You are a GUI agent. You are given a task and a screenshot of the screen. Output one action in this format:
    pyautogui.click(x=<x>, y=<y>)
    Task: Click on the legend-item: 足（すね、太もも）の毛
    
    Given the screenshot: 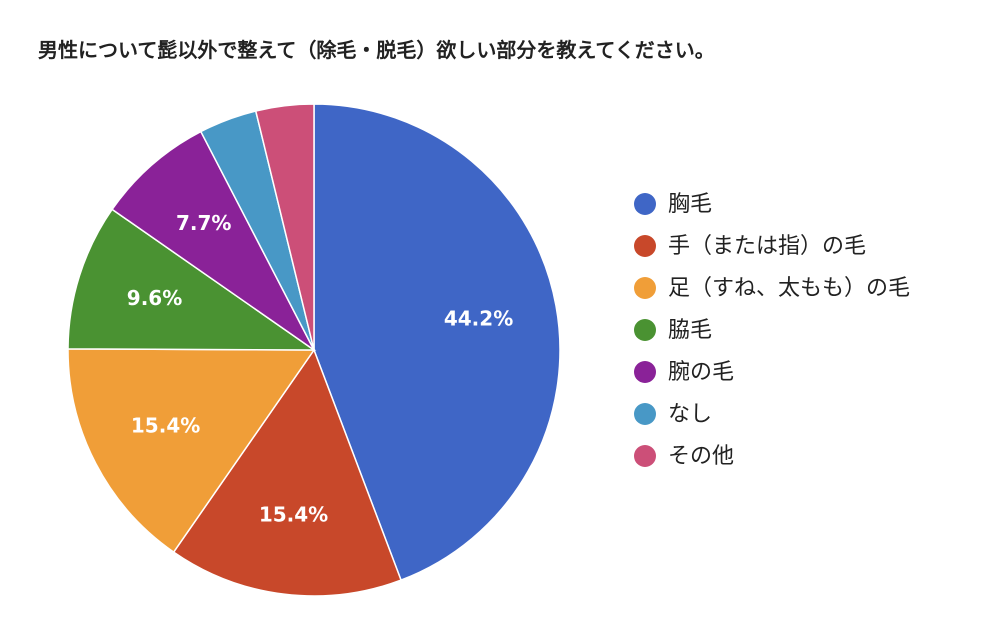 What is the action you would take?
    pyautogui.click(x=794, y=289)
    